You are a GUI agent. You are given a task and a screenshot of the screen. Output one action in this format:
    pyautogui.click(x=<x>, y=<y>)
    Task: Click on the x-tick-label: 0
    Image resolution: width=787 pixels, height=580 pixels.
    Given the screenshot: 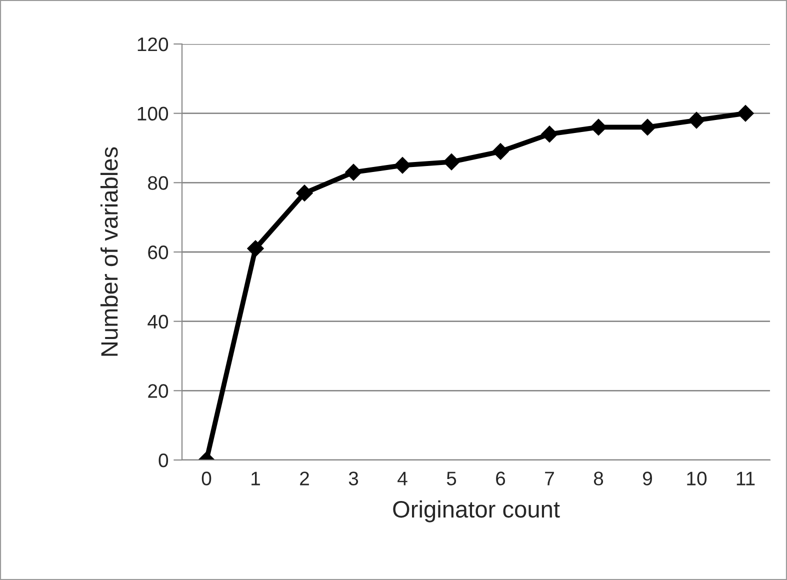 What is the action you would take?
    pyautogui.click(x=207, y=479)
    